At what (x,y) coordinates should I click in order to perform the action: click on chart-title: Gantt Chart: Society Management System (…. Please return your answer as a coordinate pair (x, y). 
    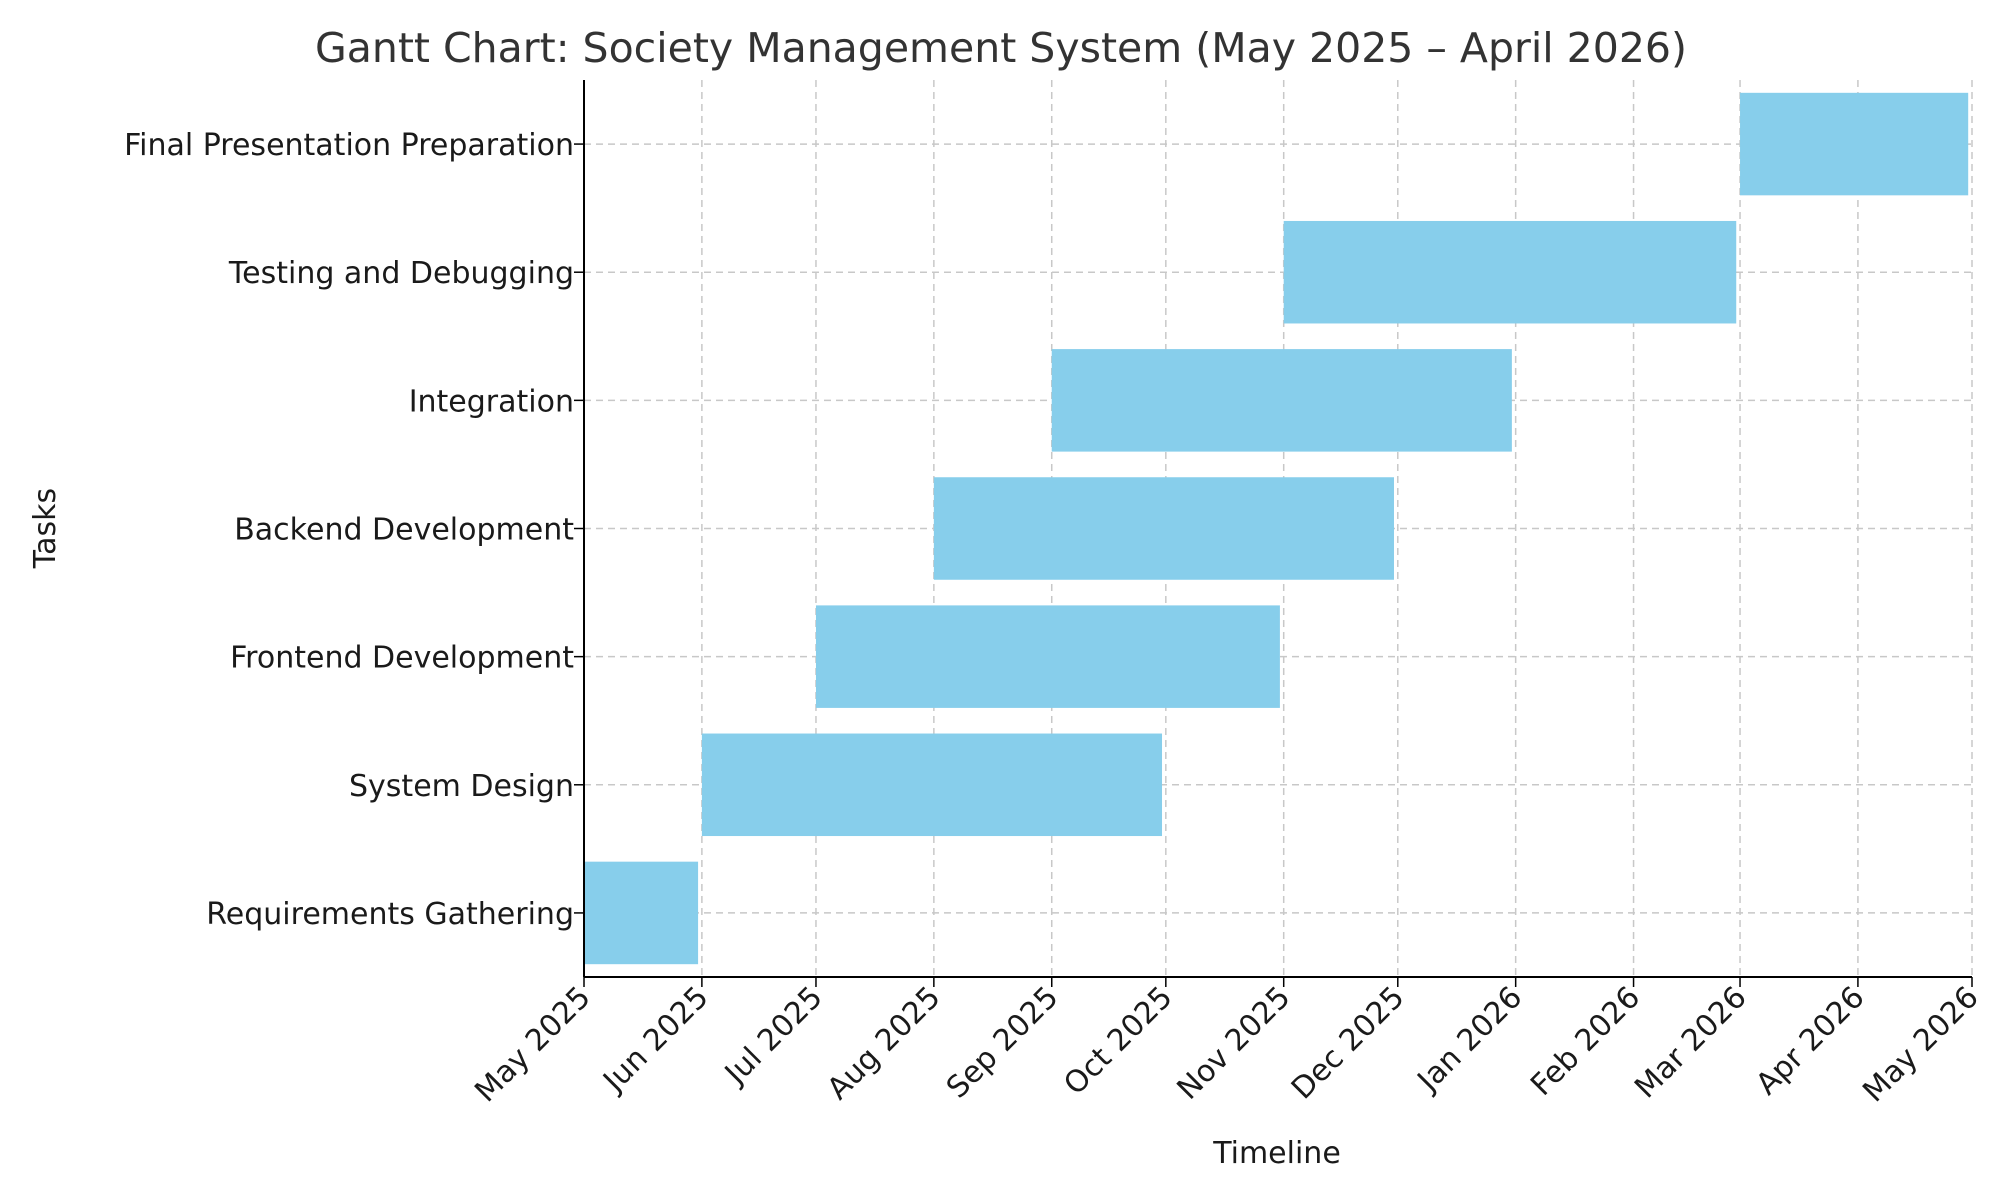
    Looking at the image, I should click on (1001, 48).